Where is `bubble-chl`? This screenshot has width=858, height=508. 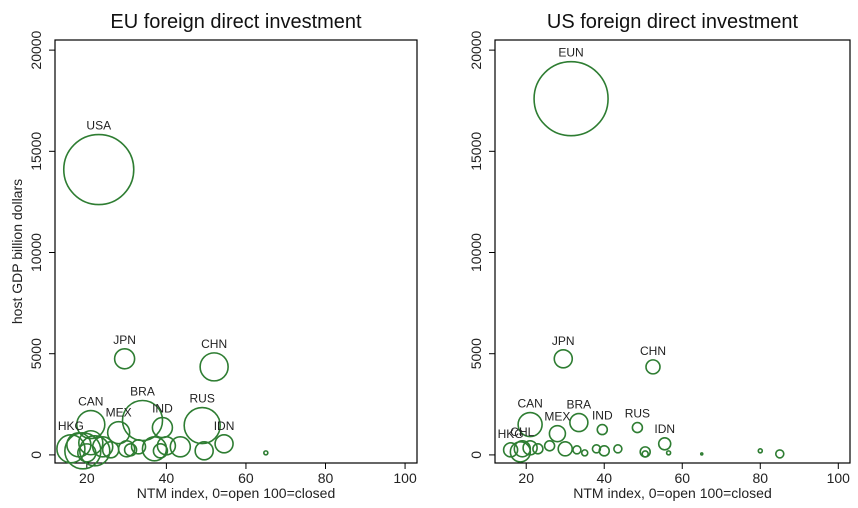
bubble-chl is located at coordinates (522, 449).